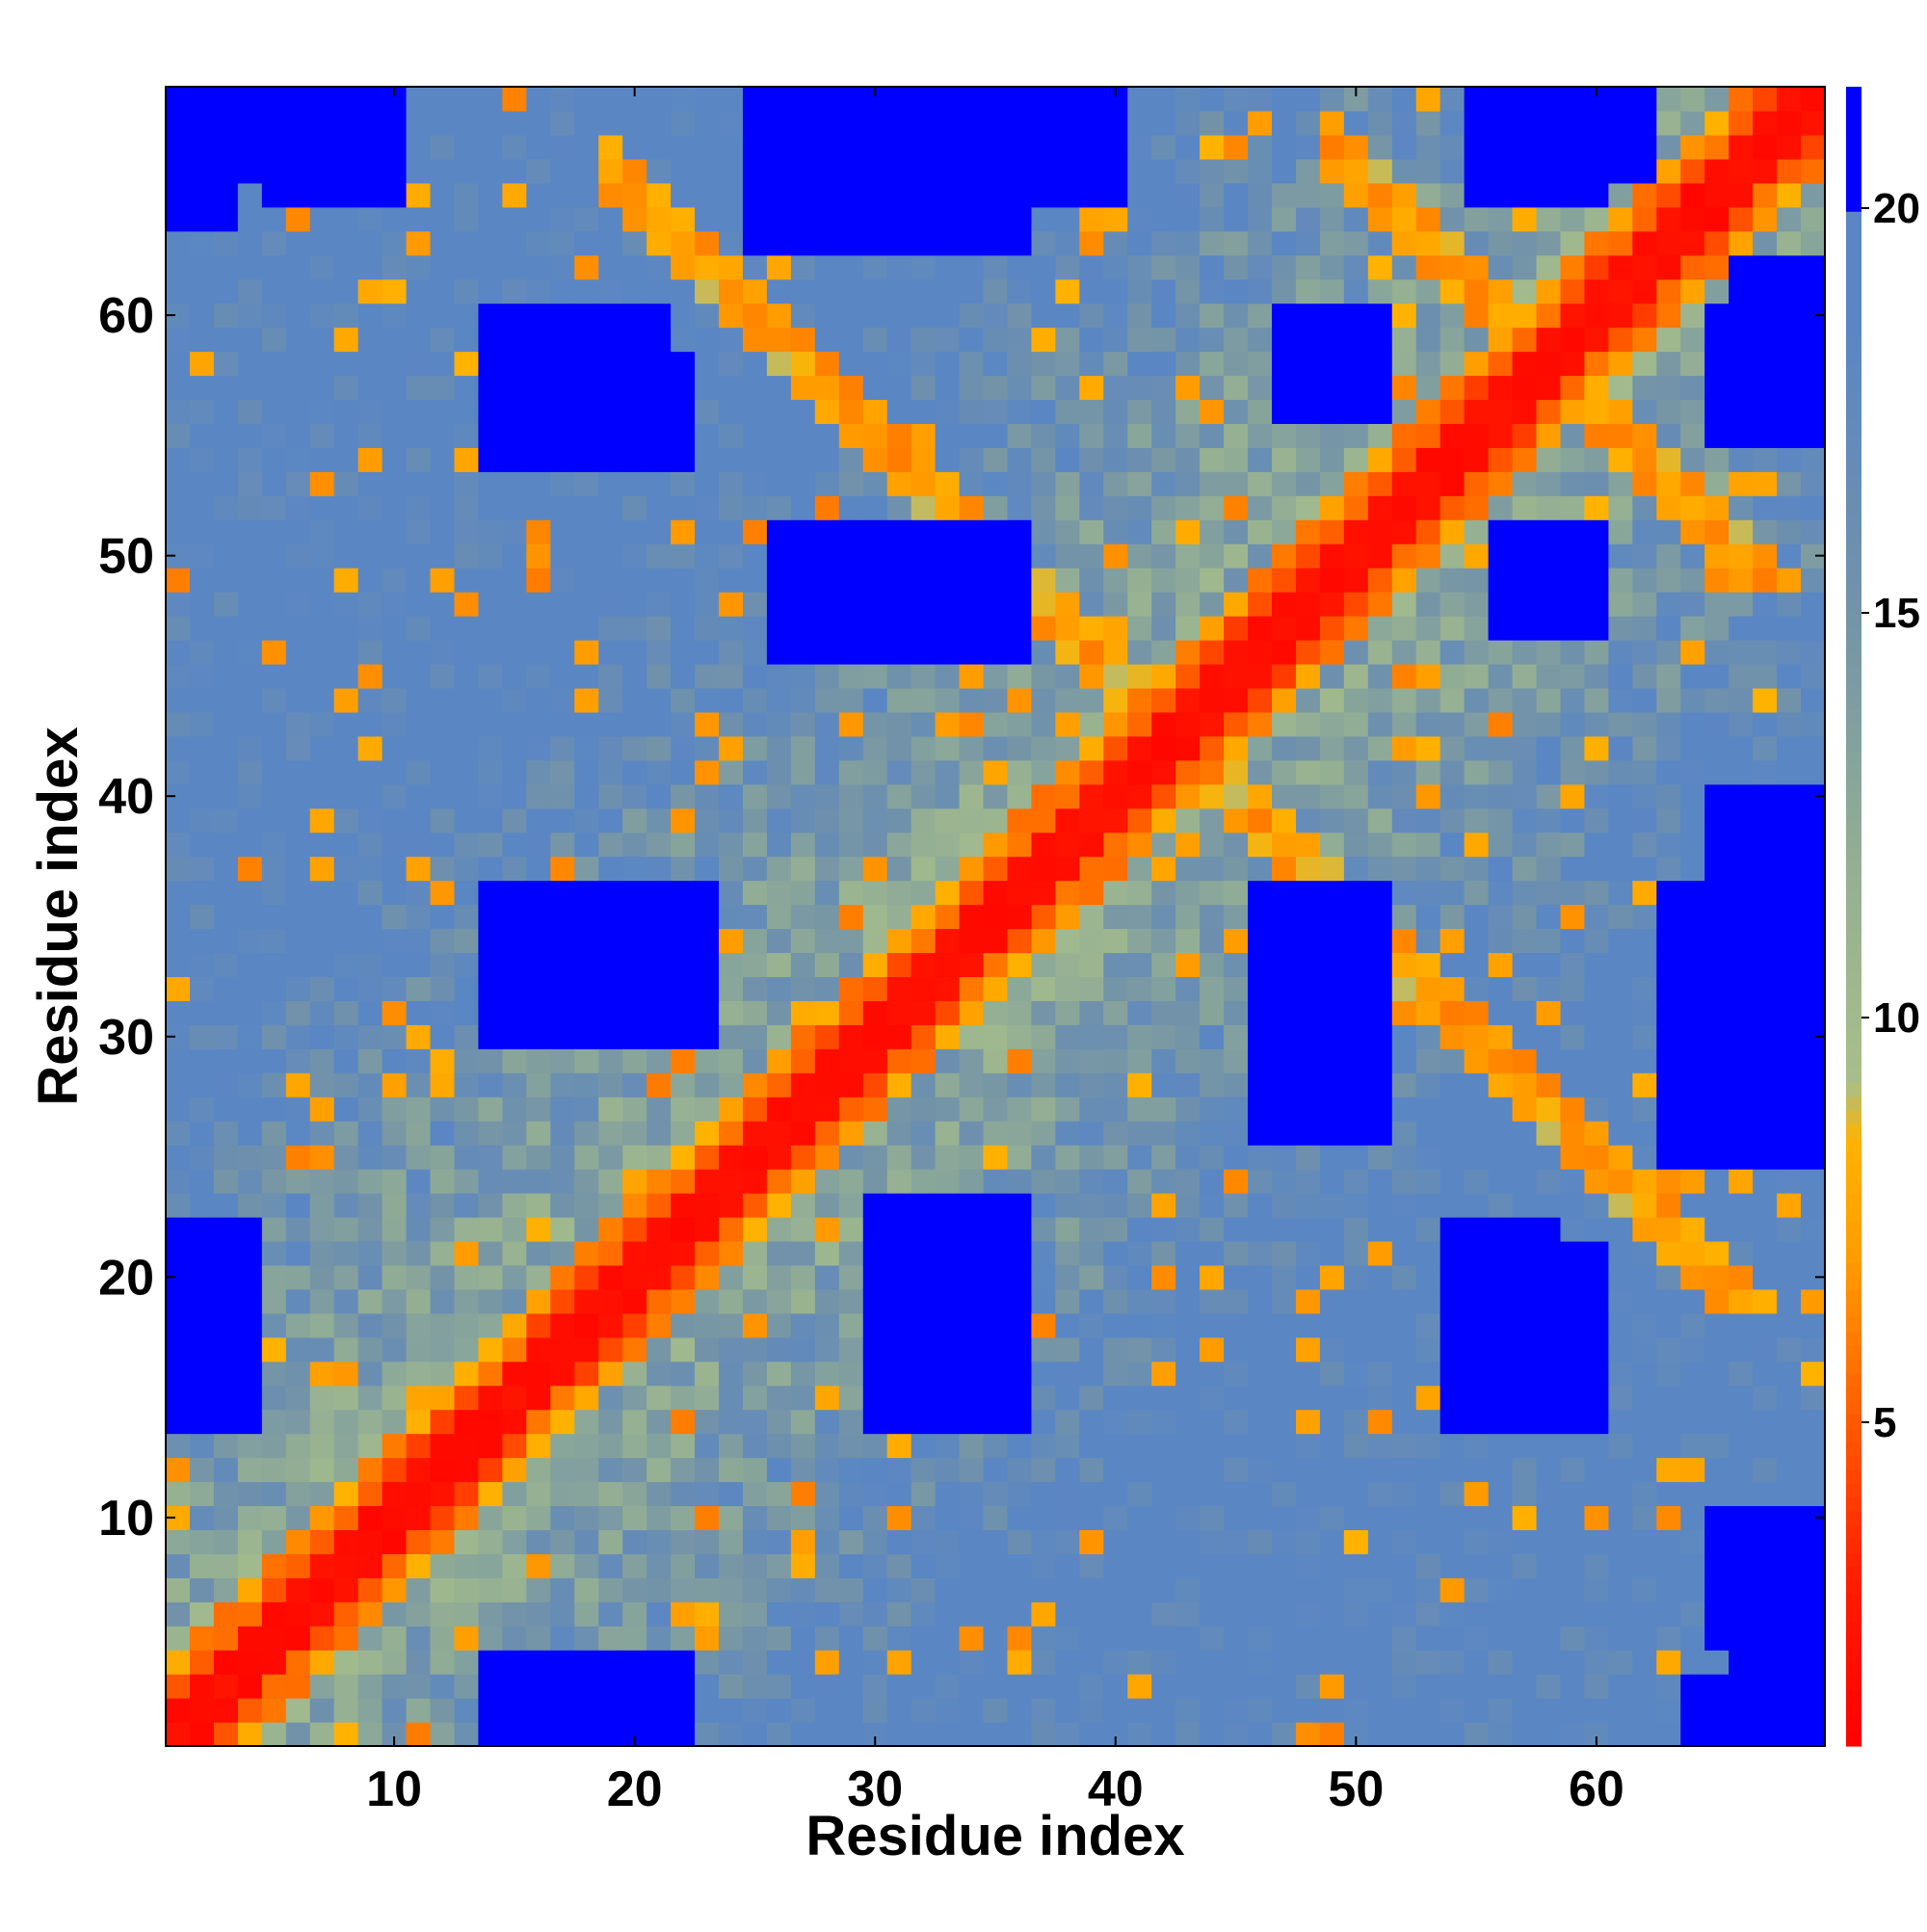 This screenshot has height=1932, width=1927. Describe the element at coordinates (1897, 1018) in the screenshot. I see `colorbar-tick-label: 10` at that location.